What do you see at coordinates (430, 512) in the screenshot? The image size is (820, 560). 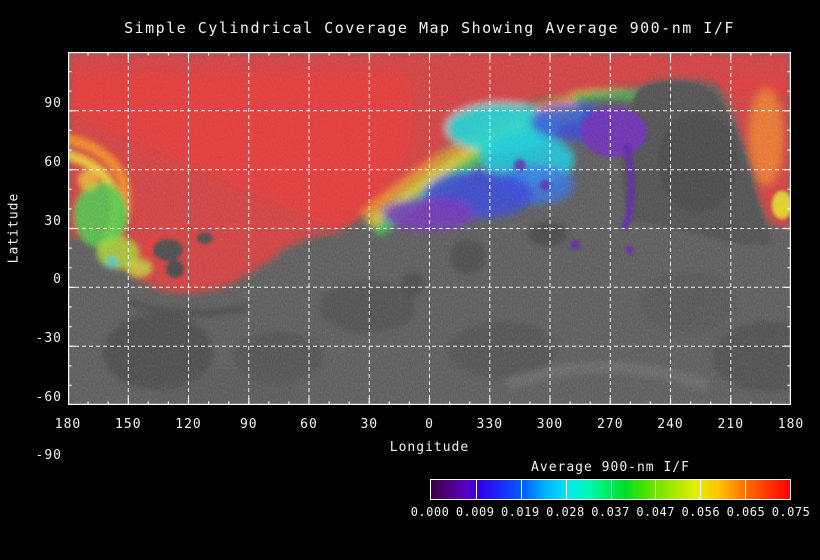 I see `colorbar-tick: 0.000` at bounding box center [430, 512].